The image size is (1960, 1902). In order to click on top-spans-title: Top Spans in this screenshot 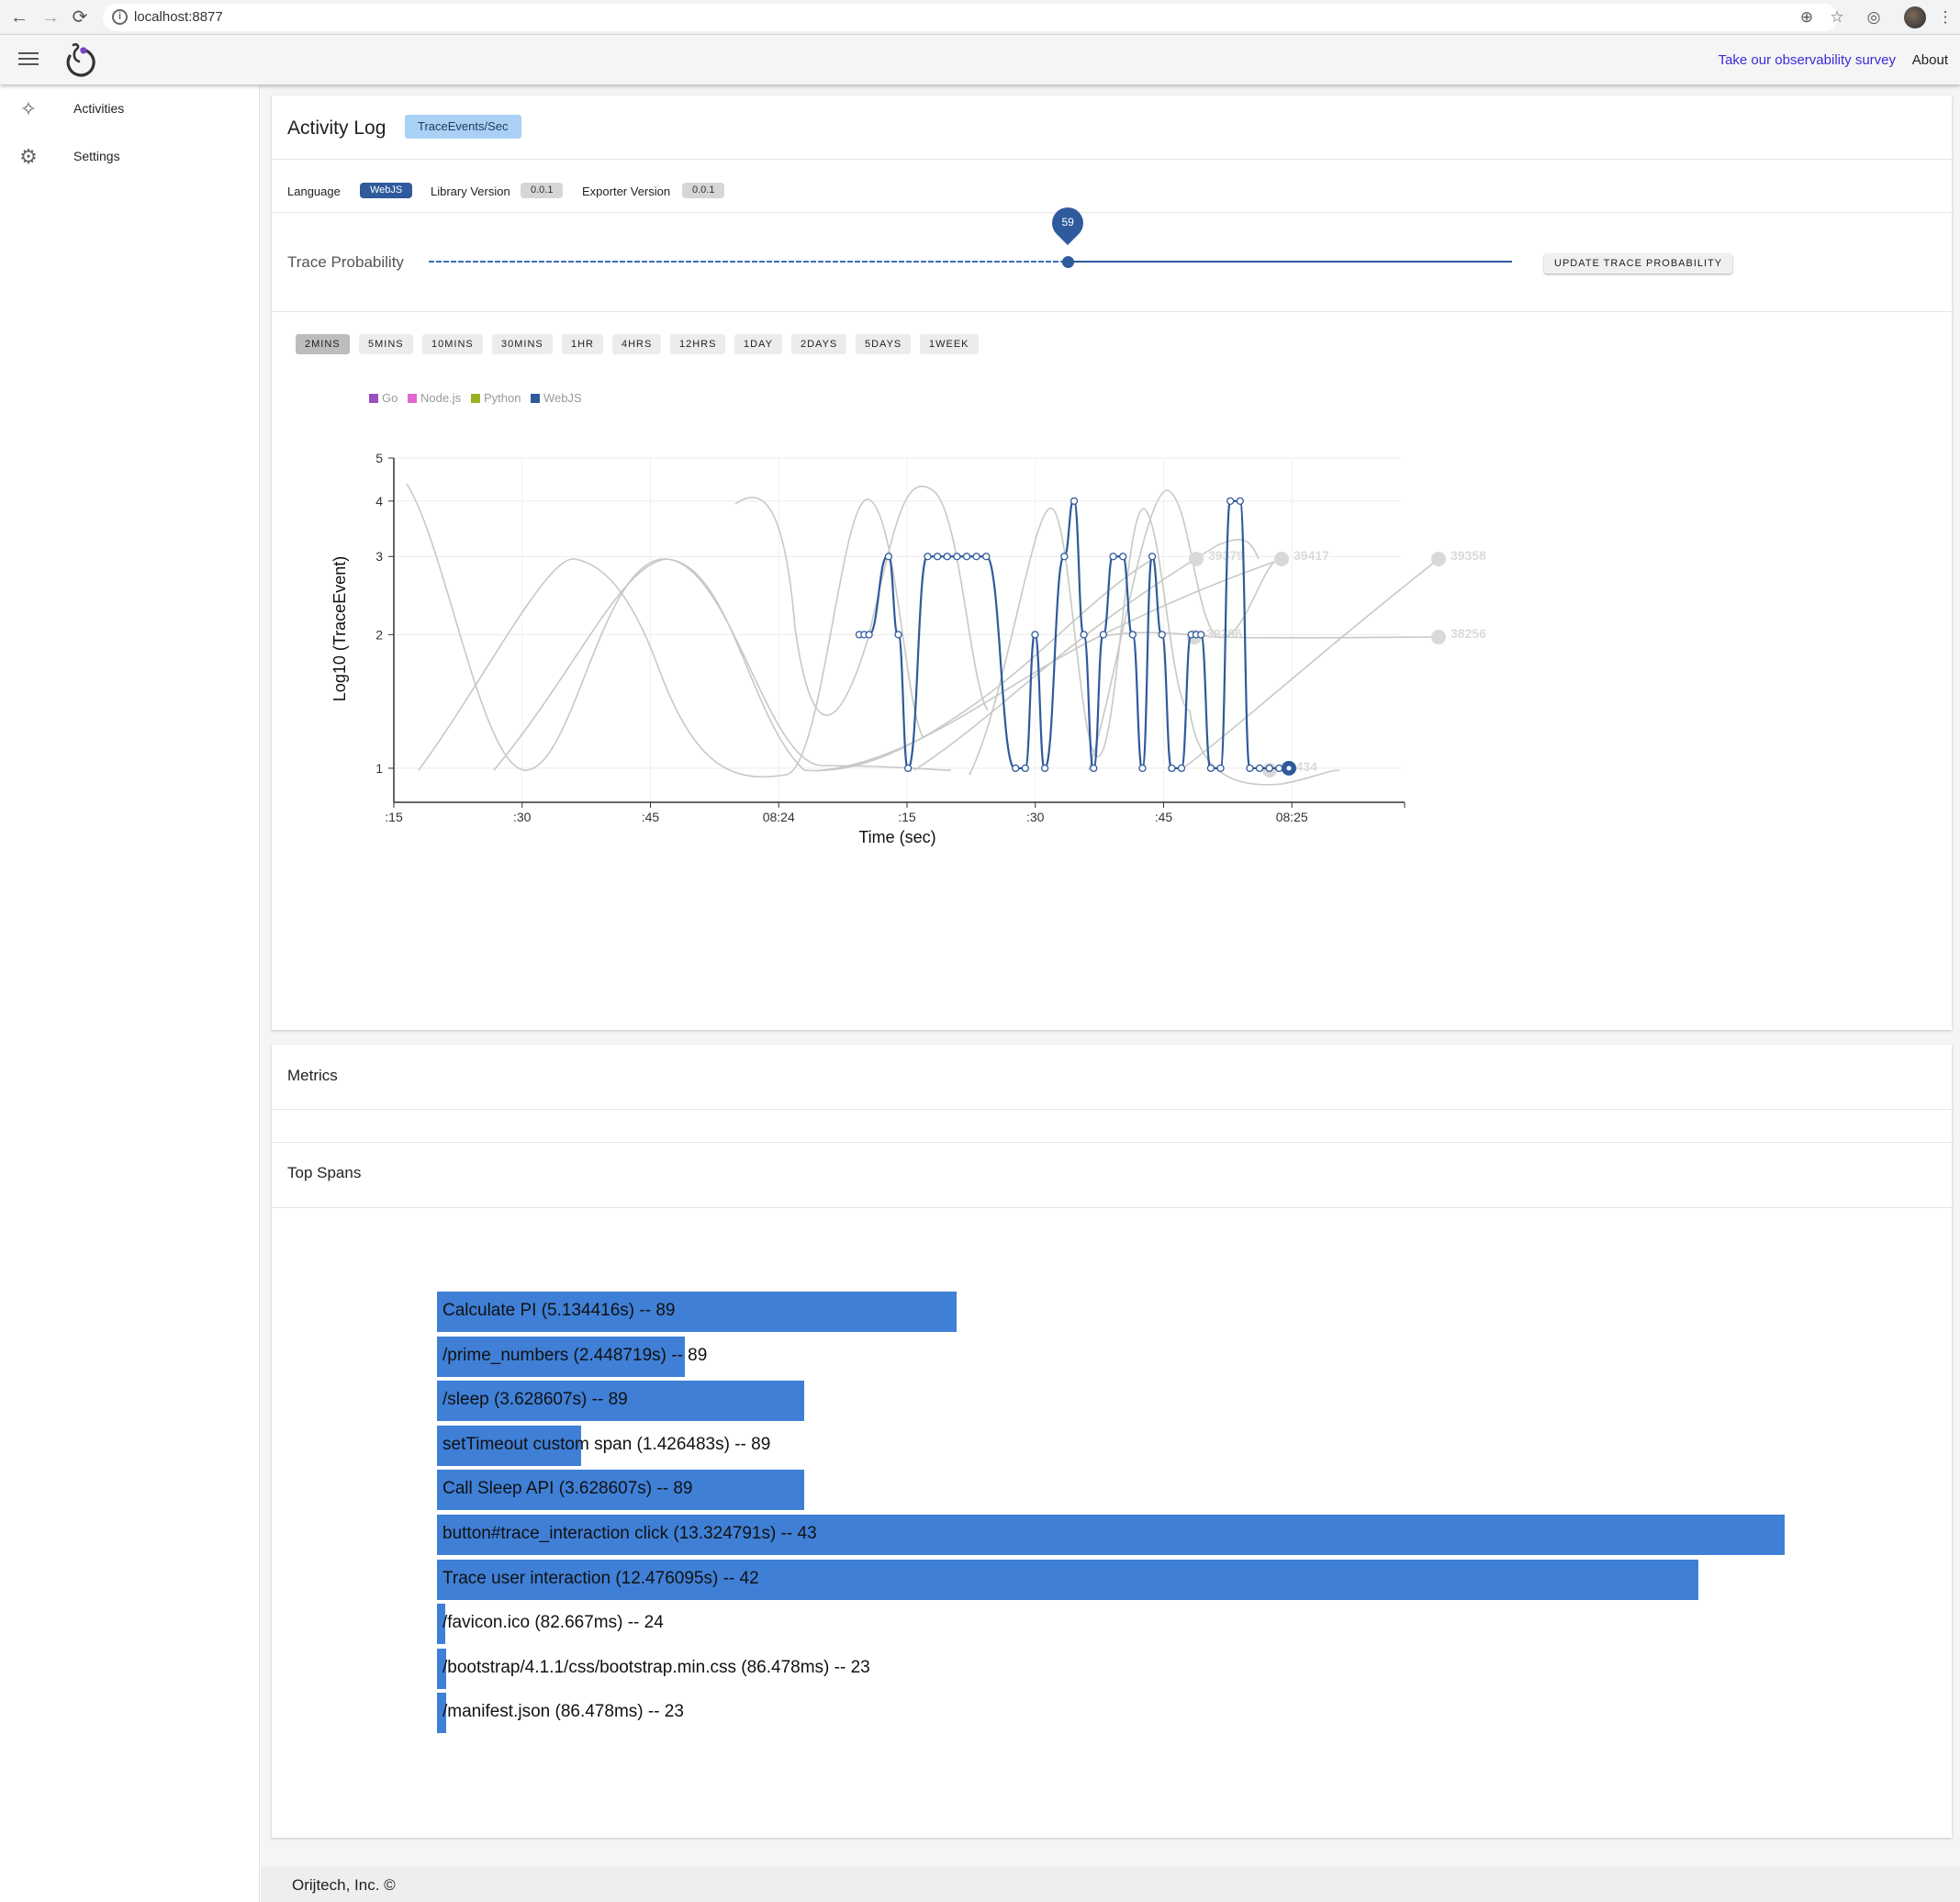, I will do `click(324, 1172)`.